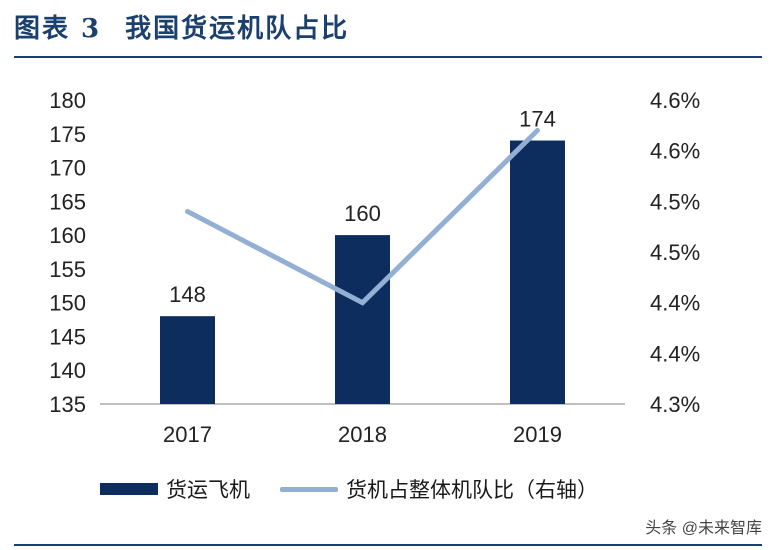 The image size is (776, 550). I want to click on left-tick-label: 160, so click(67, 235).